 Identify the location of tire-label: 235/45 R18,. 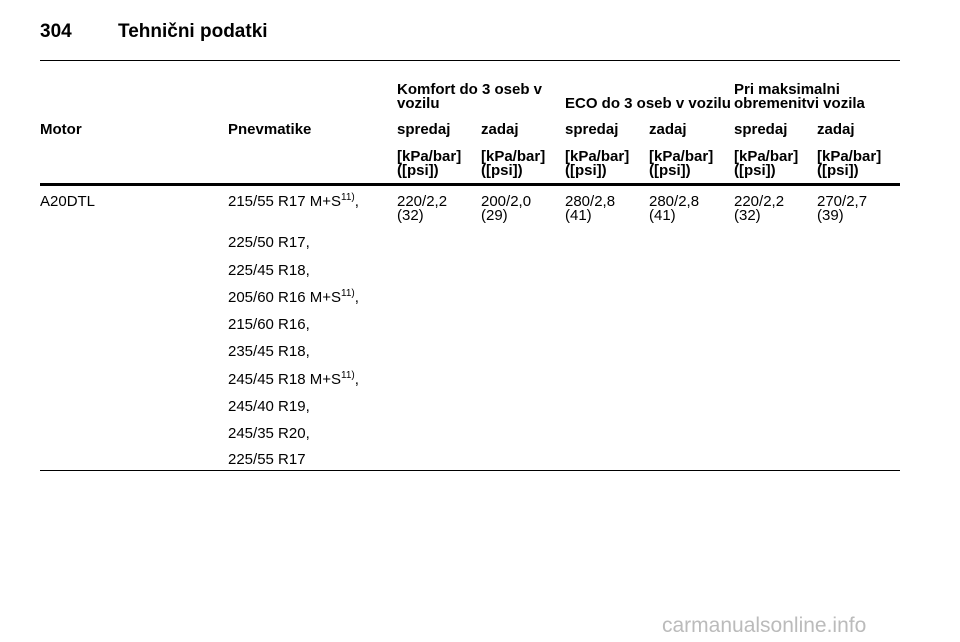
(269, 351).